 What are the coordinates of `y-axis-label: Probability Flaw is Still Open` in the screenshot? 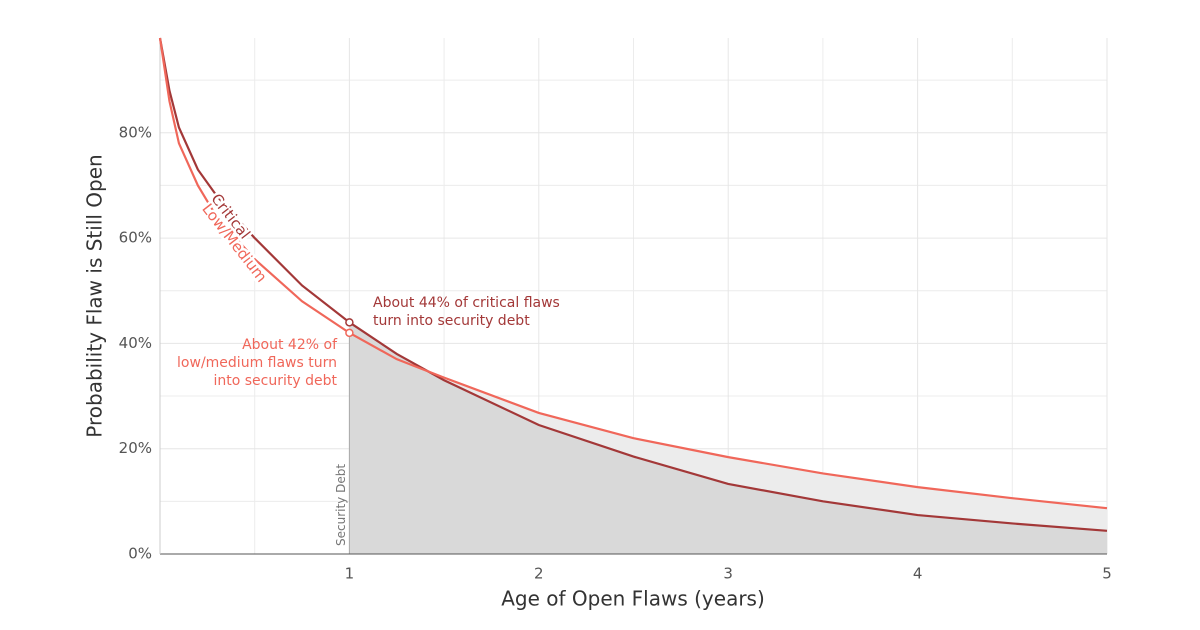 It's located at (95, 295).